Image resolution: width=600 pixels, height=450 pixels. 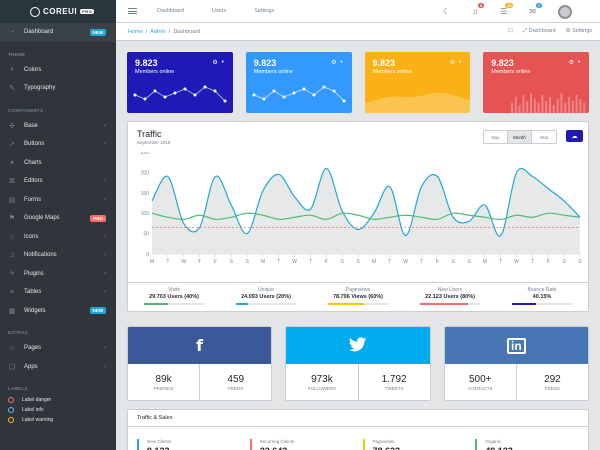 I want to click on social-stat-label: FRIENDS, so click(x=163, y=388).